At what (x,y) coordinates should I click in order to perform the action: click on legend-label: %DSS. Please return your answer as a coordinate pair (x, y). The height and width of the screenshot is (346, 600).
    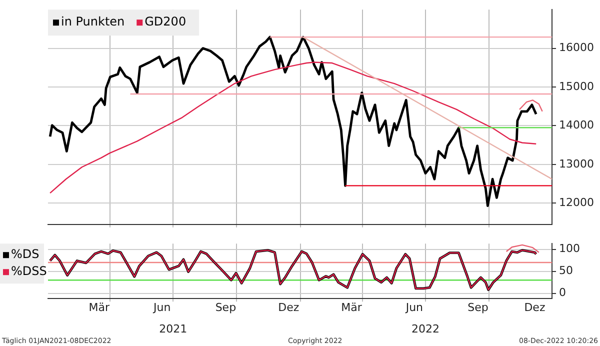
    Looking at the image, I should click on (29, 271).